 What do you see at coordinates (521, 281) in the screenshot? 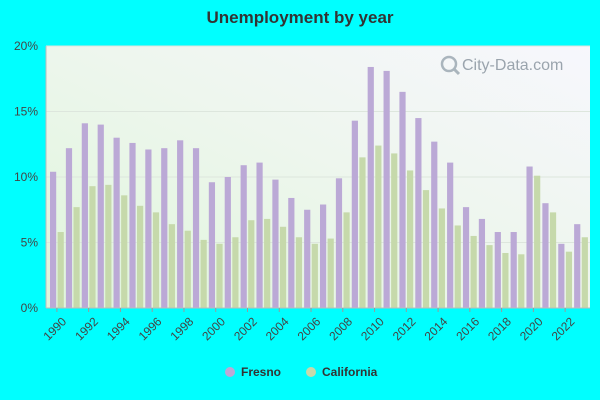
I see `bar-california-2019` at bounding box center [521, 281].